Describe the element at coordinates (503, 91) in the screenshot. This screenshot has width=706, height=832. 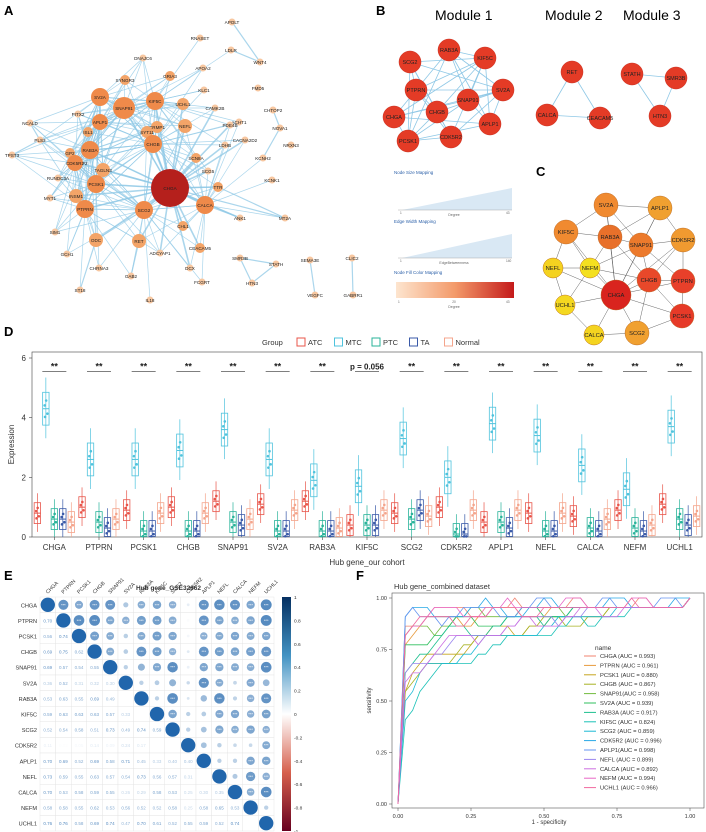
I see `module-1-node-label: SV2A` at that location.